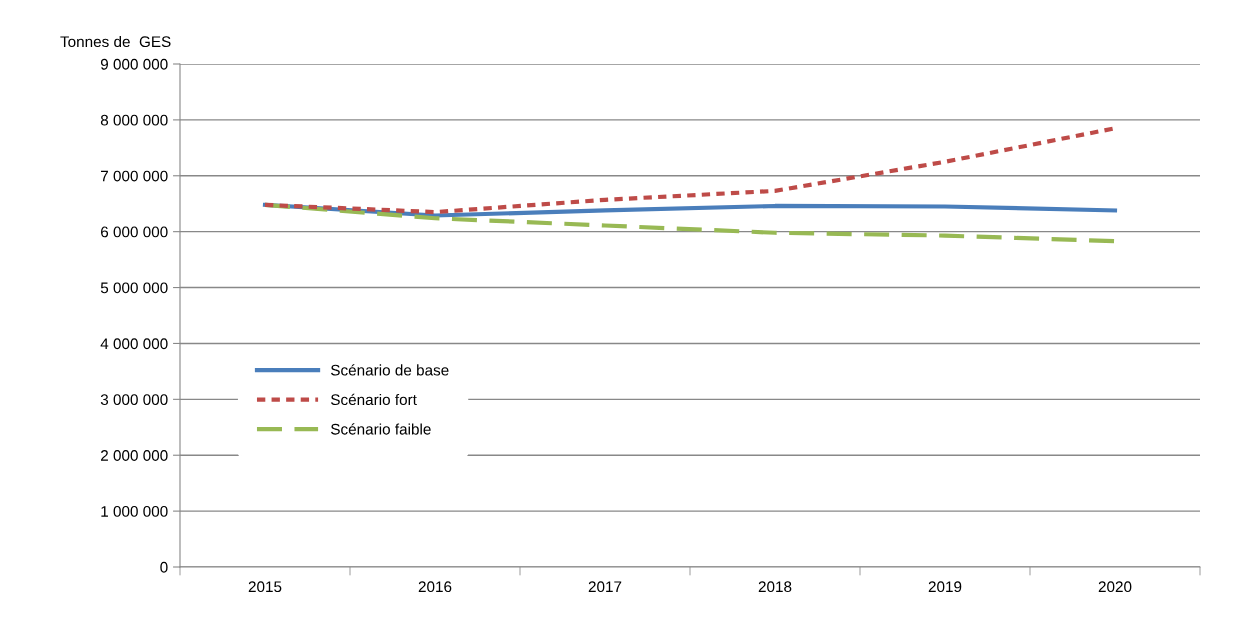 The width and height of the screenshot is (1246, 622). I want to click on x-tick-label: 2019, so click(945, 587).